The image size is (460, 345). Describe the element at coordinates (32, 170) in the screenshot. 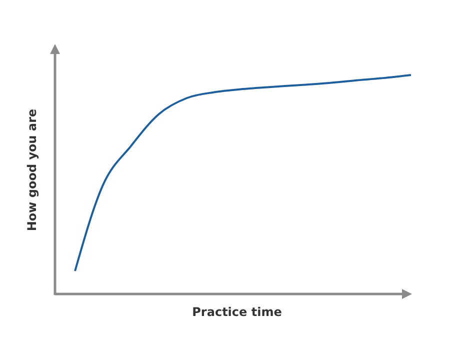

I see `y-axis-title: How good you are` at that location.